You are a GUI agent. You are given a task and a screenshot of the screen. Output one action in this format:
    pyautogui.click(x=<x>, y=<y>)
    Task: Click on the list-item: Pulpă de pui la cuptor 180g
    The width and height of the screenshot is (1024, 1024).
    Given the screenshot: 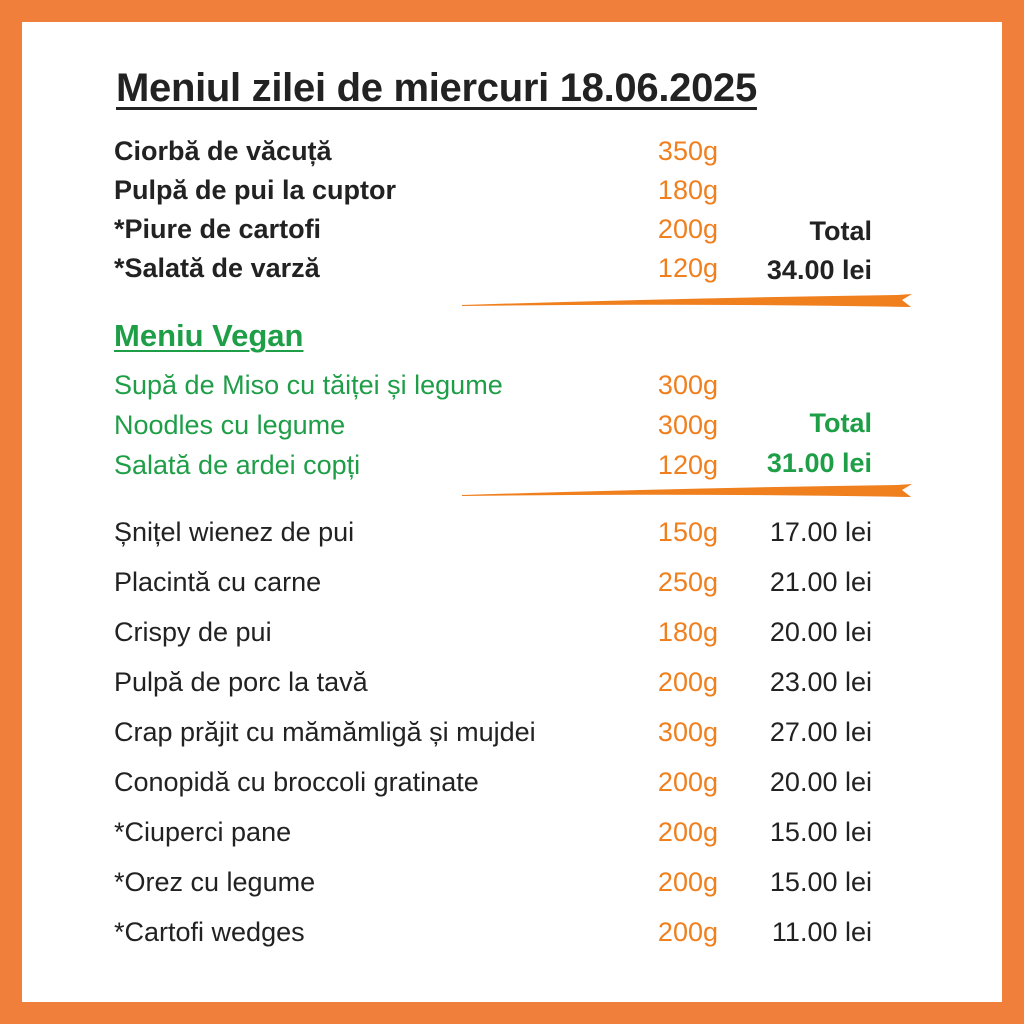 What is the action you would take?
    pyautogui.click(x=512, y=195)
    